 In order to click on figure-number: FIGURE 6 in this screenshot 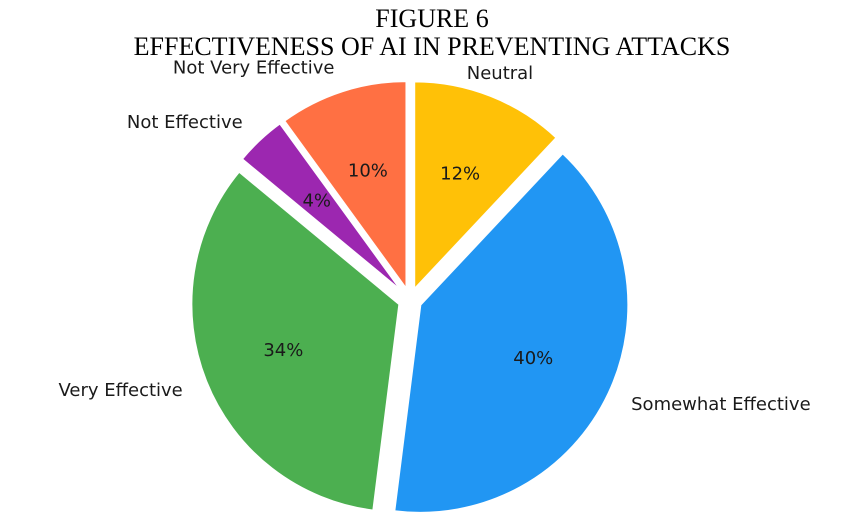, I will do `click(432, 18)`.